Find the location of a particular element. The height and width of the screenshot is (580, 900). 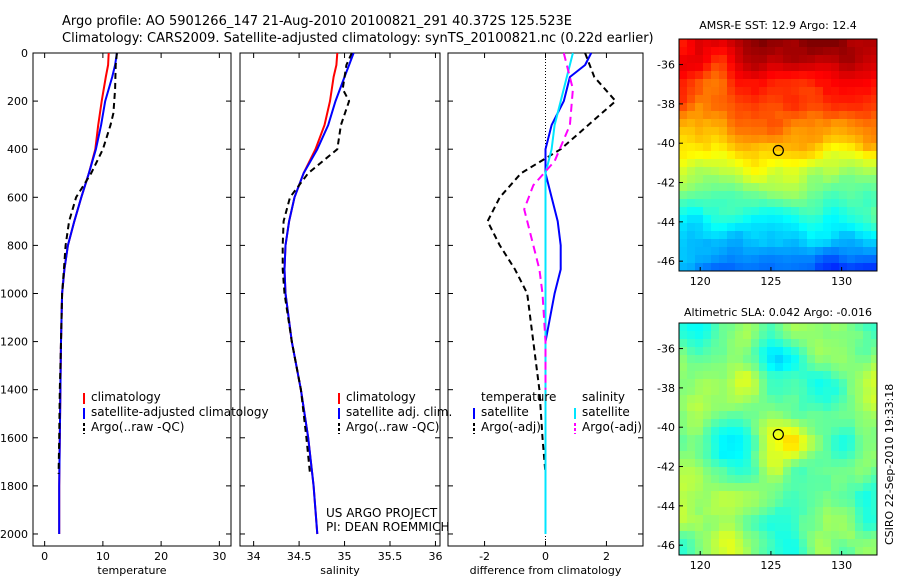

project-line-1: US ARGO PROJECT is located at coordinates (382, 513).